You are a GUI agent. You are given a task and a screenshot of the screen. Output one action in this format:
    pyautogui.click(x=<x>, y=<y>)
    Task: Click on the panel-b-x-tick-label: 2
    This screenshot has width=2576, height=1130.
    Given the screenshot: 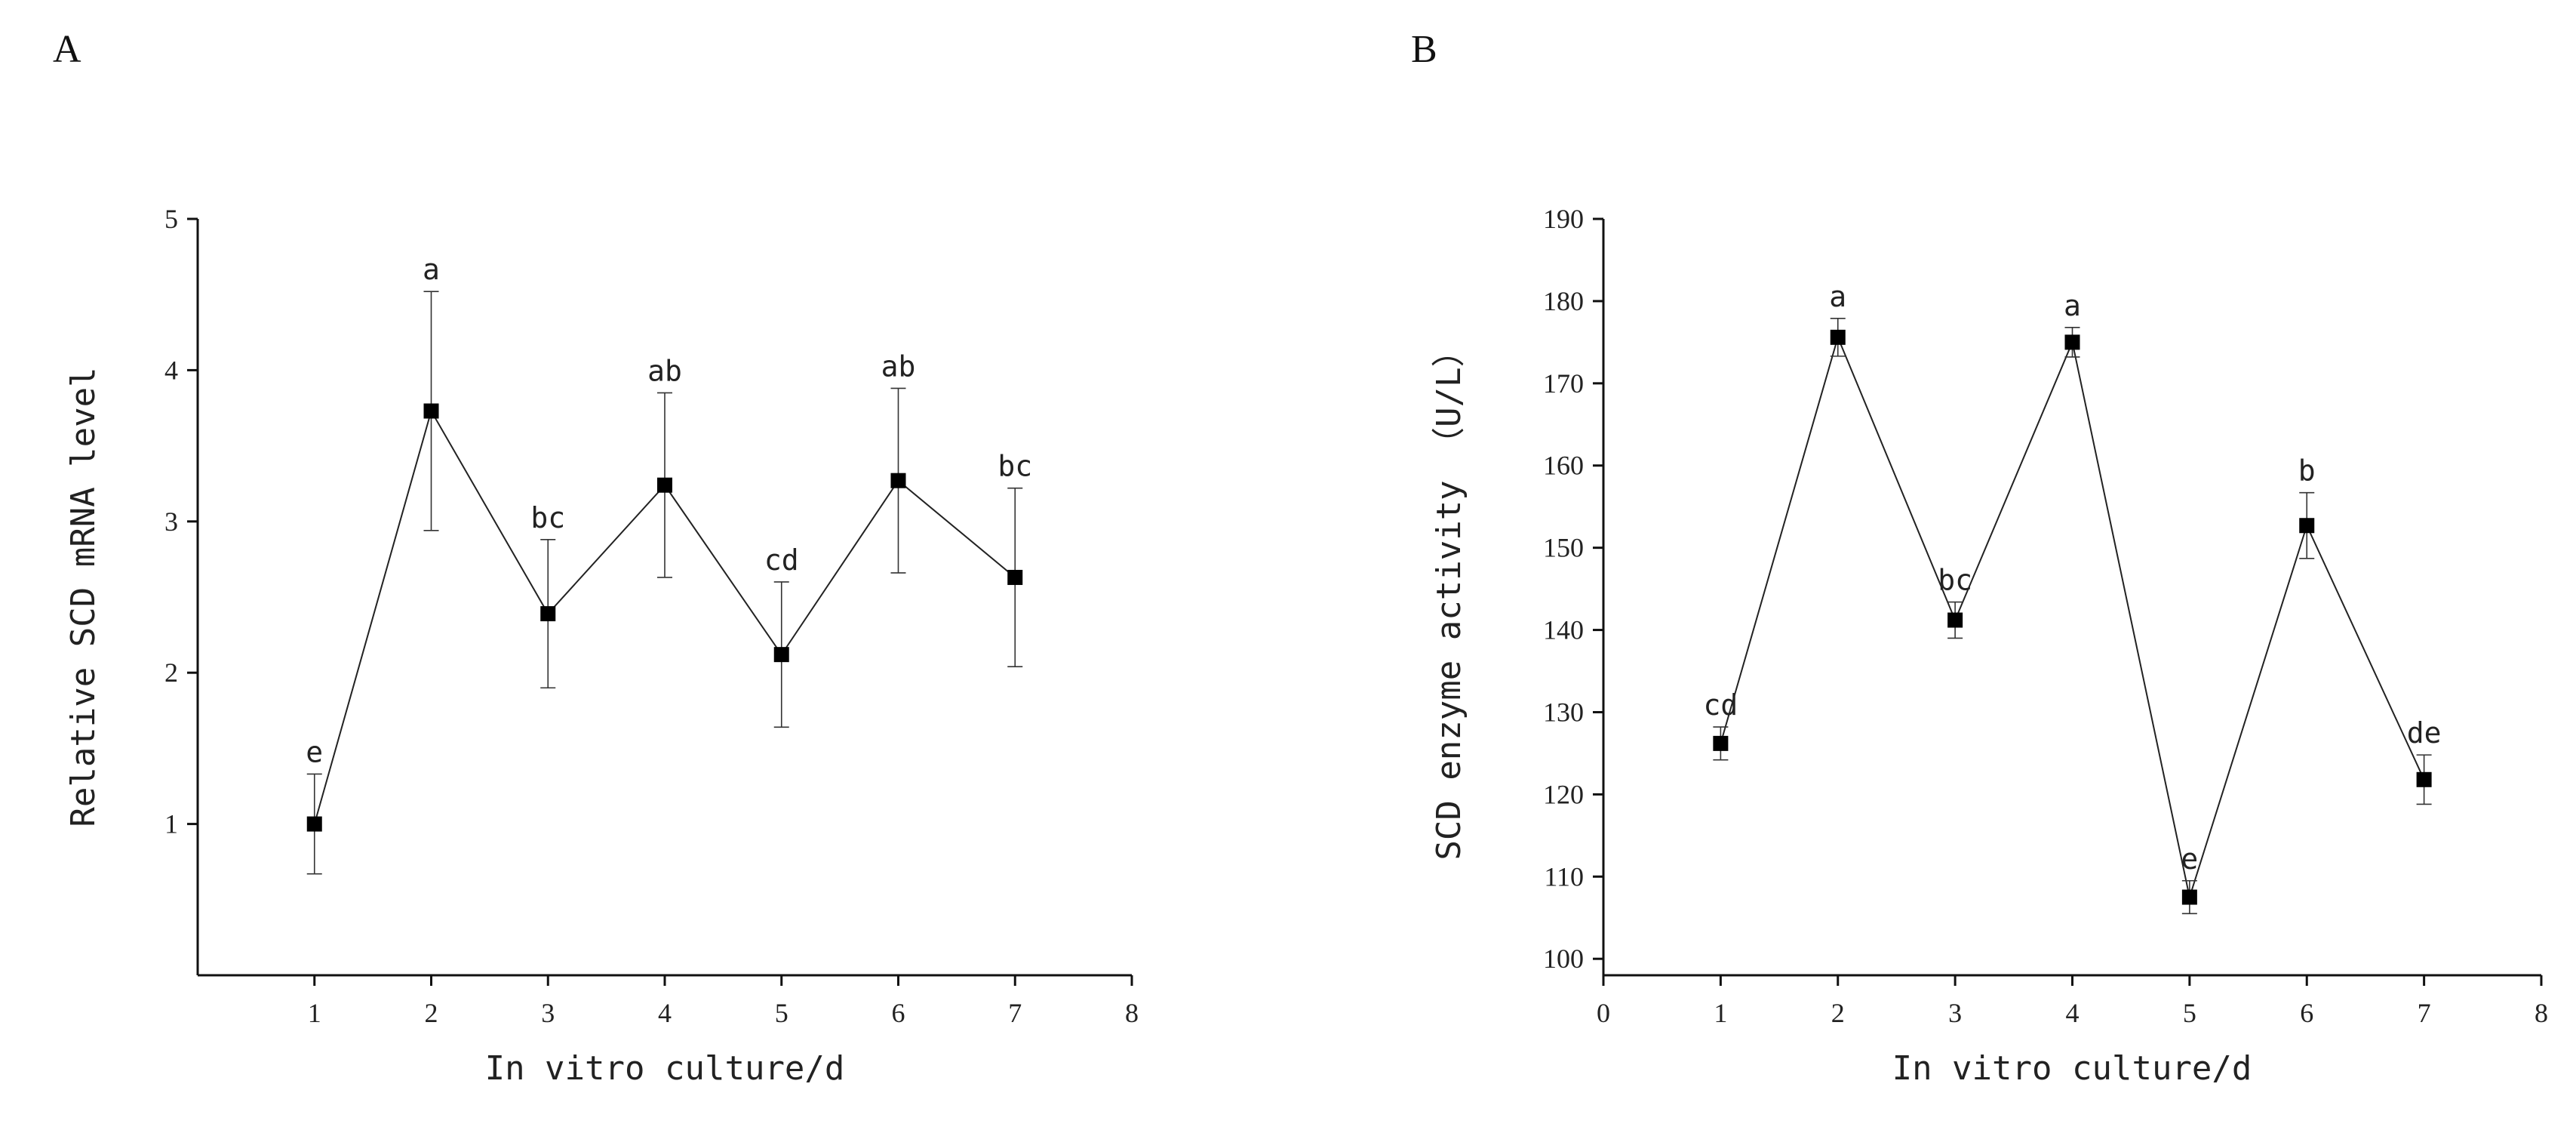 What is the action you would take?
    pyautogui.click(x=1838, y=1013)
    